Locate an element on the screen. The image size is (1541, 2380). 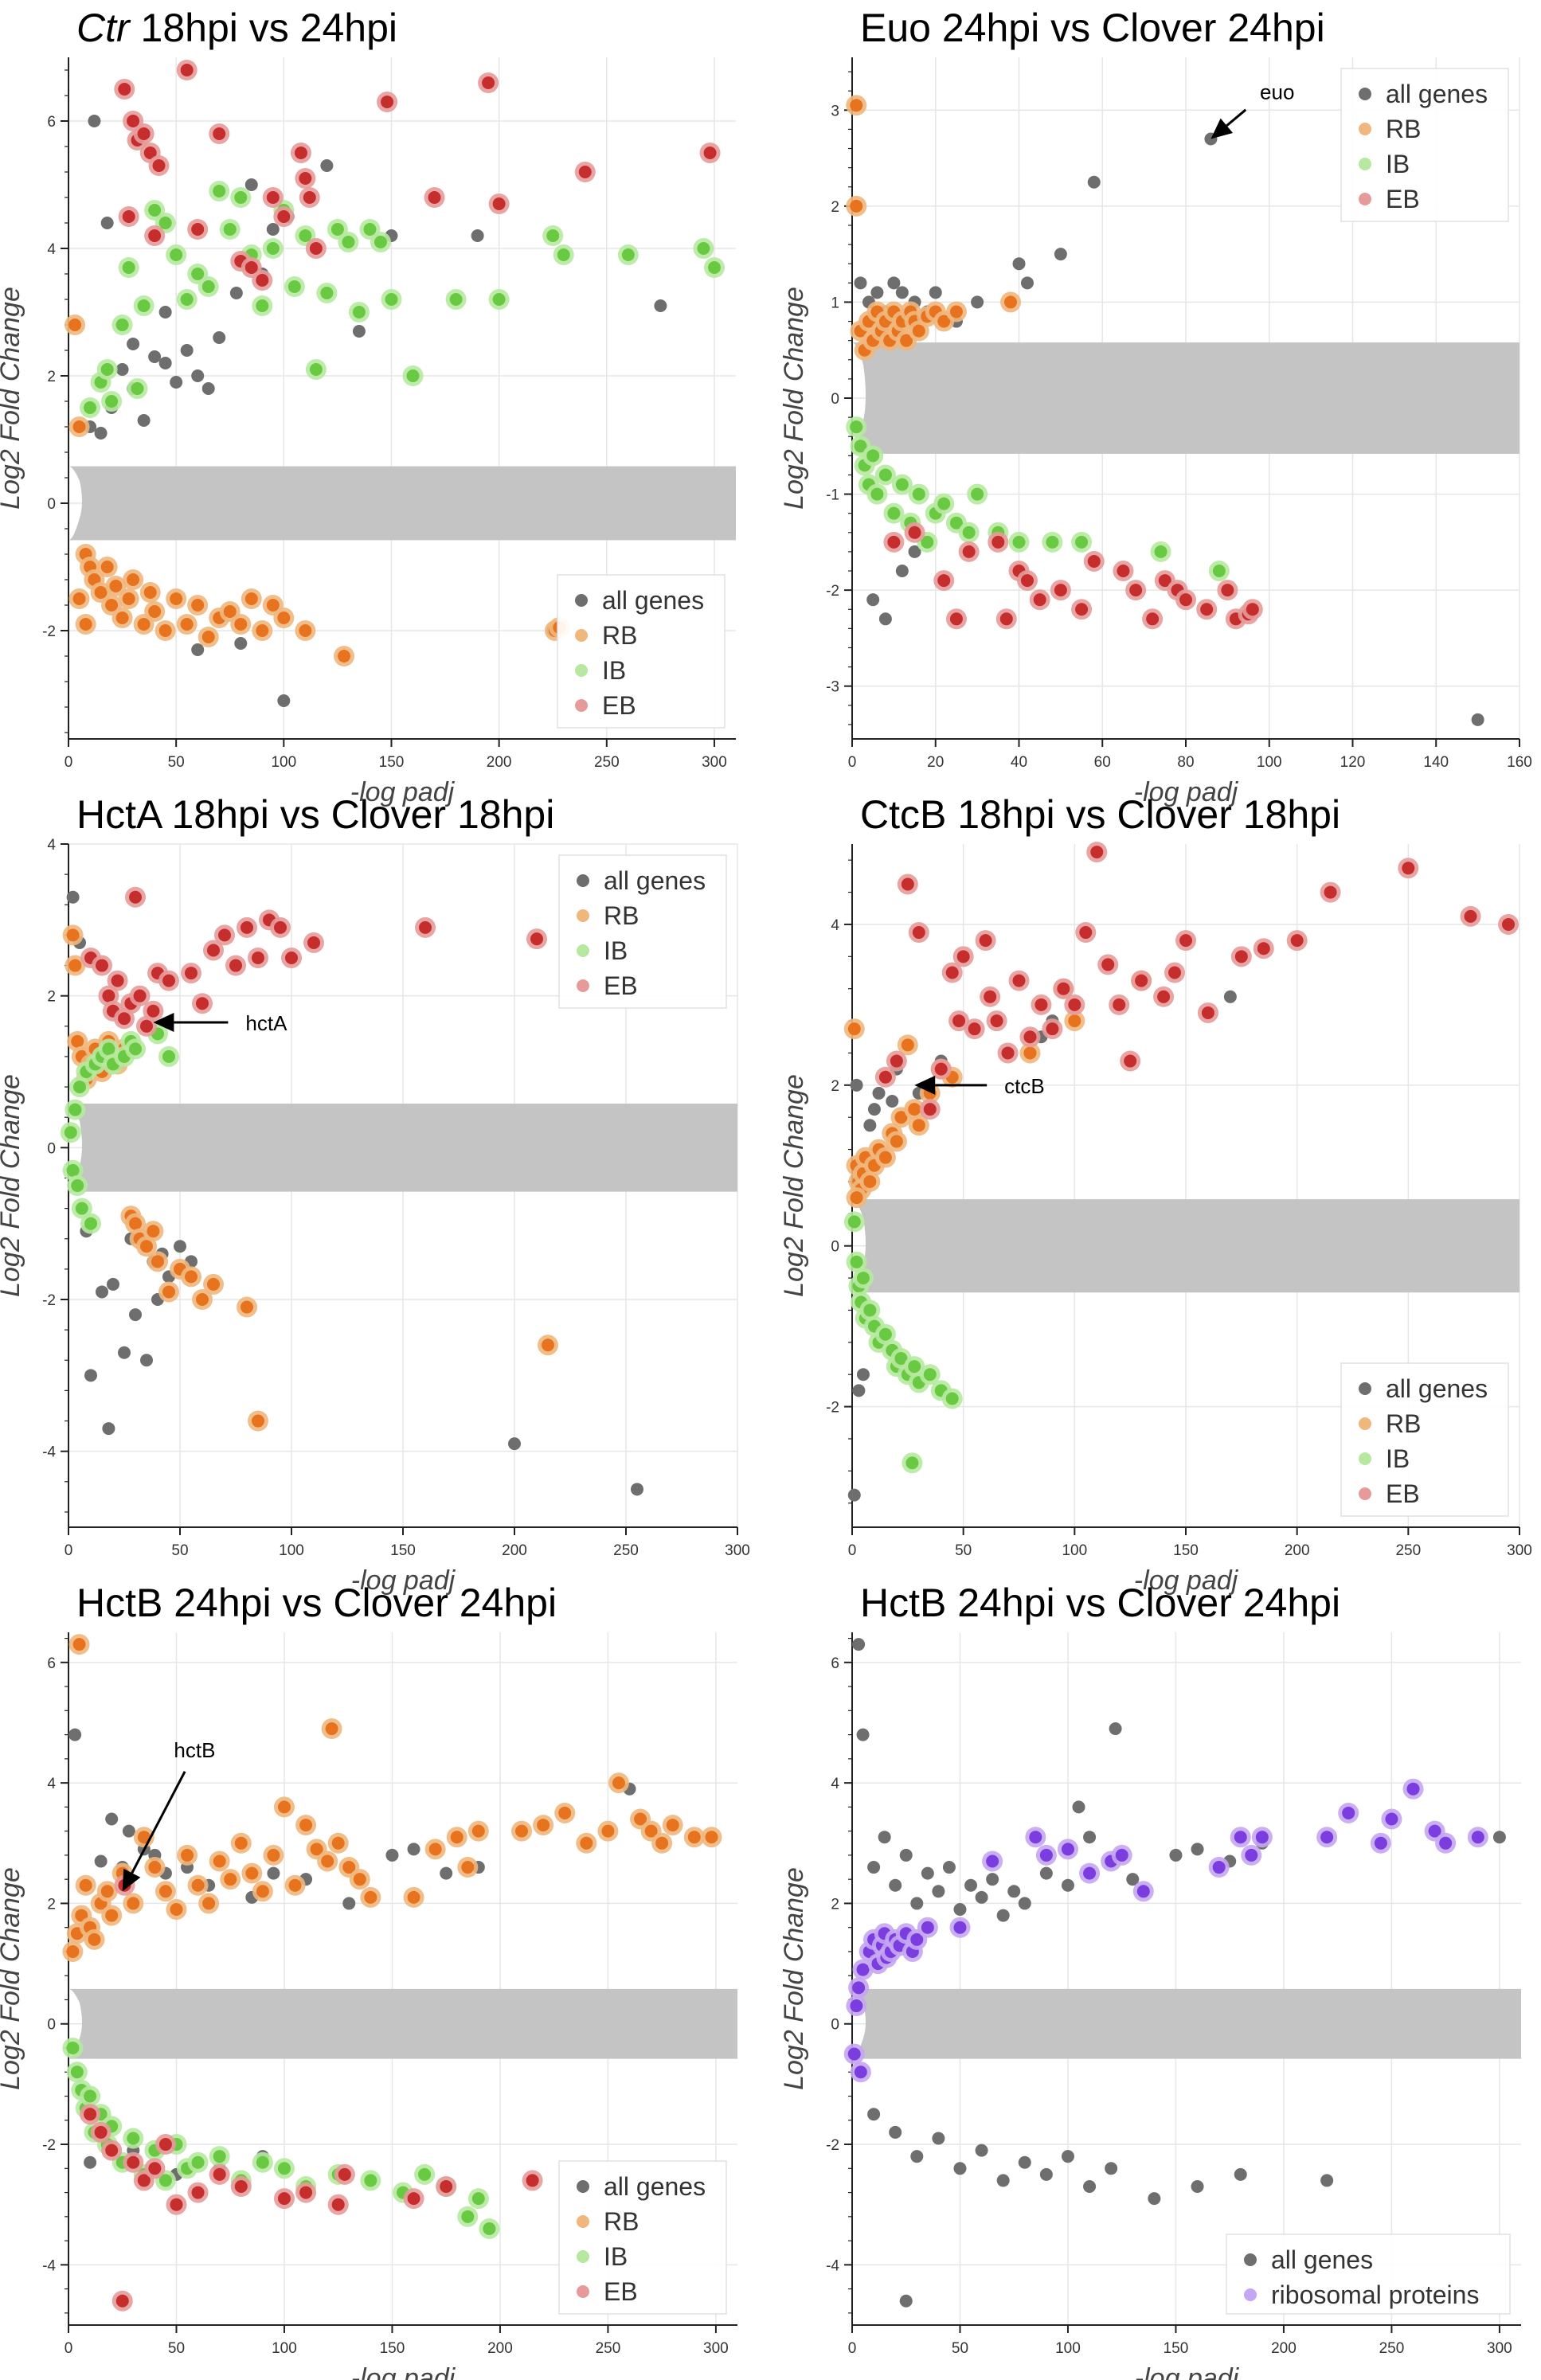
x-tick-label: 100 is located at coordinates (1074, 1550).